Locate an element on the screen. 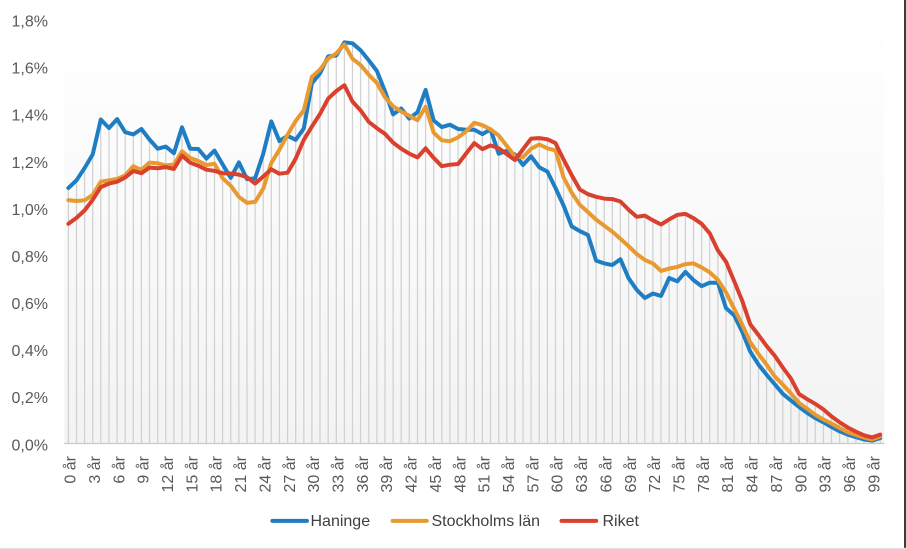 This screenshot has height=549, width=906. svg-text: 15 år is located at coordinates (192, 473).